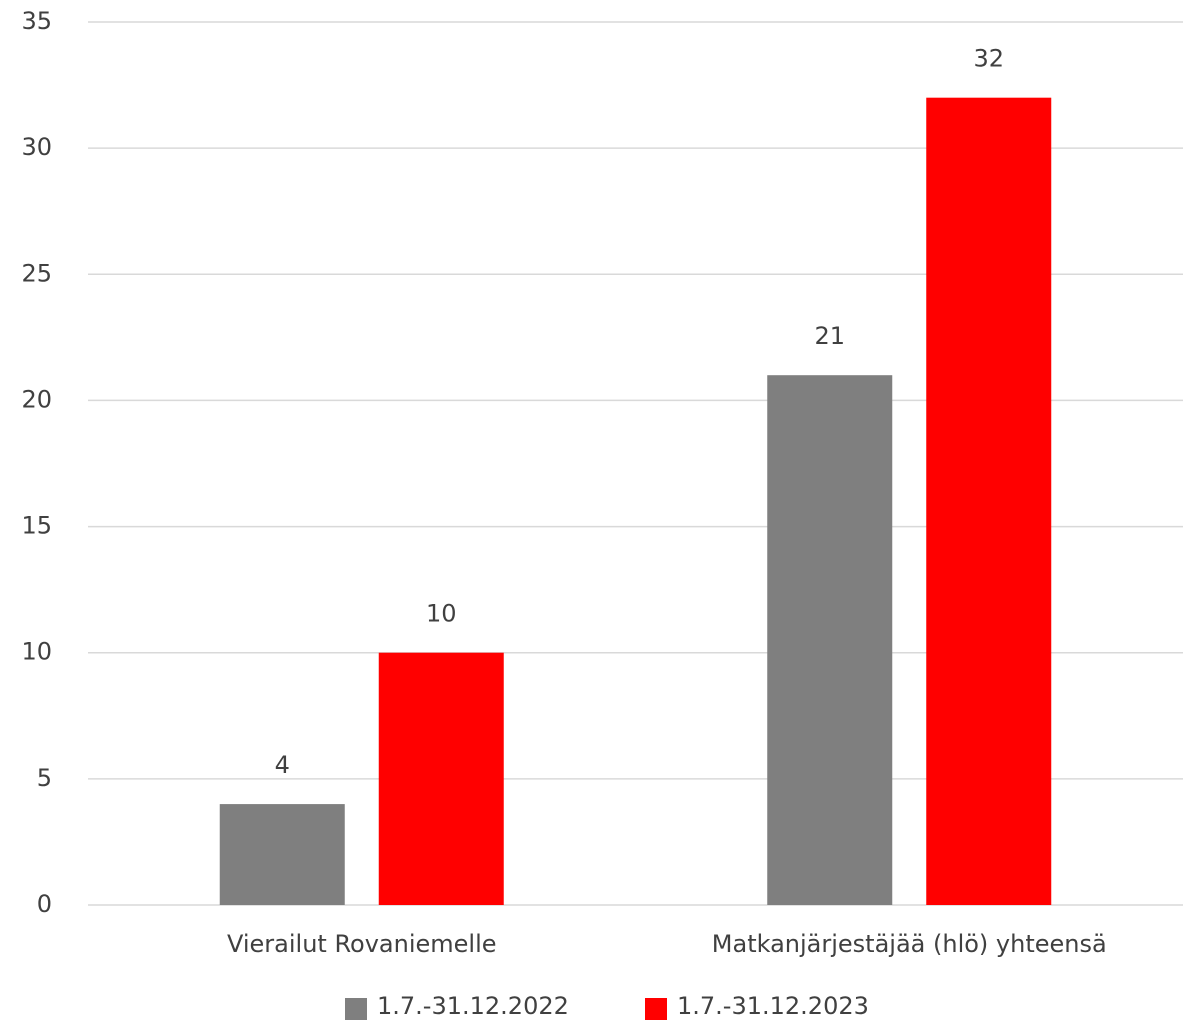  What do you see at coordinates (36, 273) in the screenshot?
I see `y-tick-label: 25` at bounding box center [36, 273].